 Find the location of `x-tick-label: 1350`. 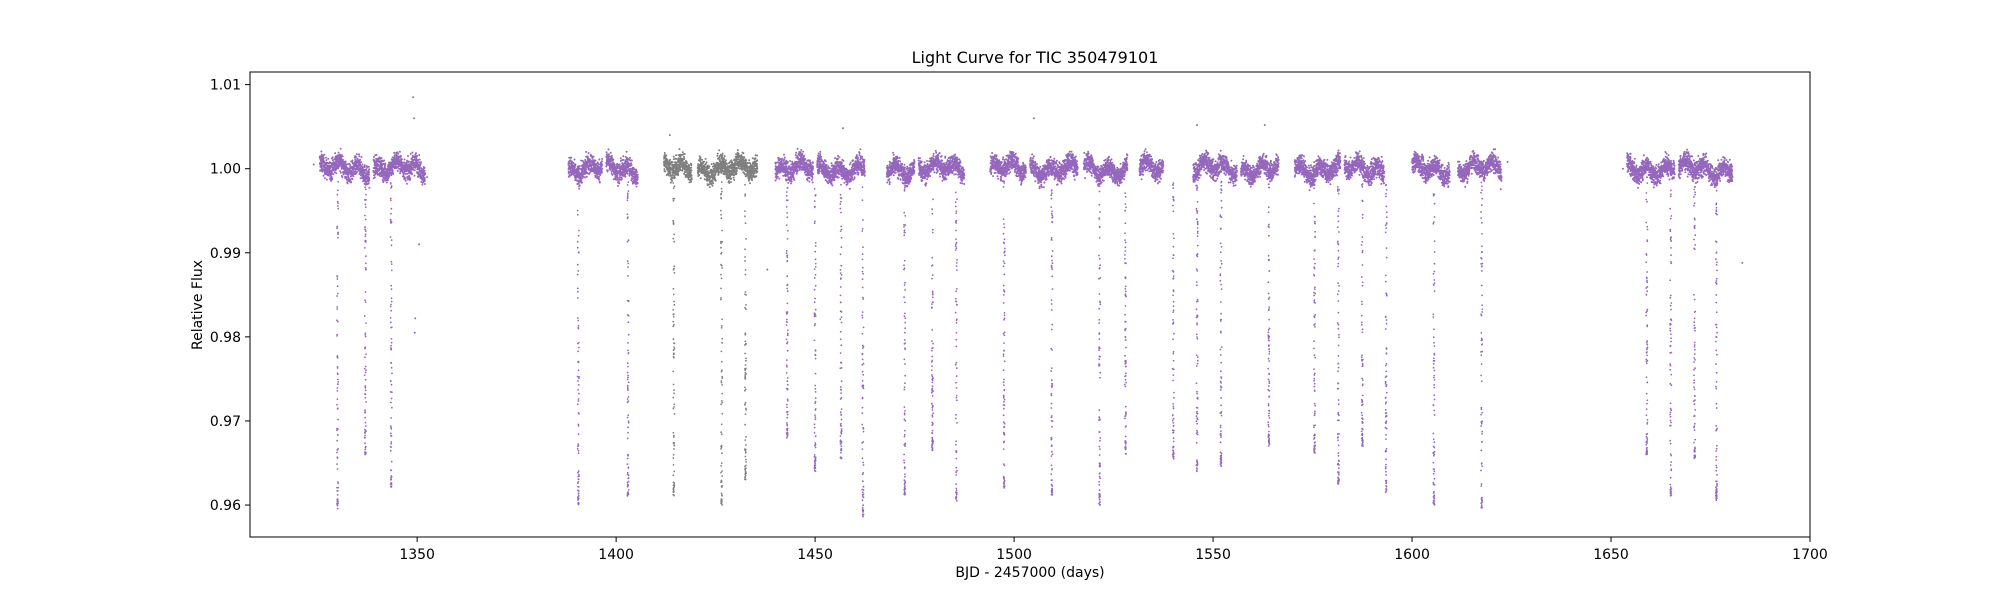

x-tick-label: 1350 is located at coordinates (417, 555).